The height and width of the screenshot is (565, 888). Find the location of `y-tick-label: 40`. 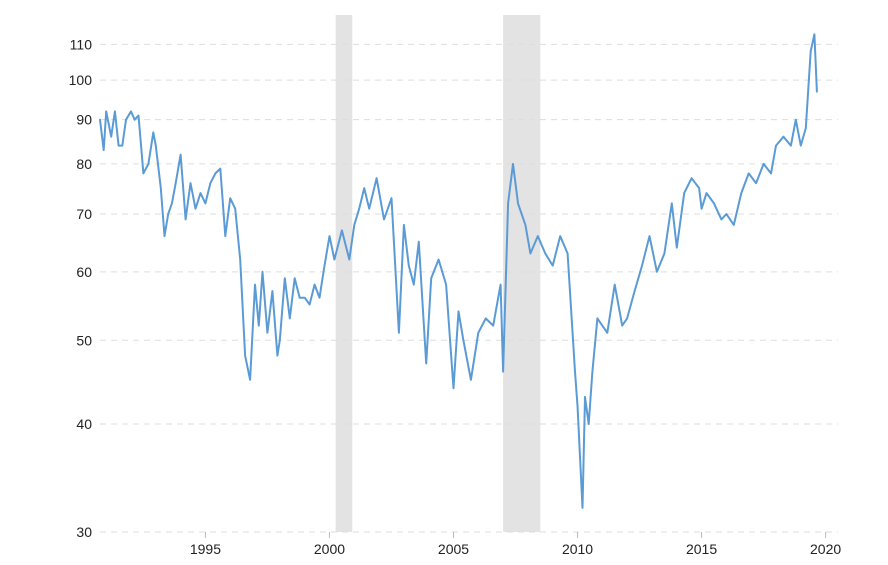

y-tick-label: 40 is located at coordinates (84, 424).